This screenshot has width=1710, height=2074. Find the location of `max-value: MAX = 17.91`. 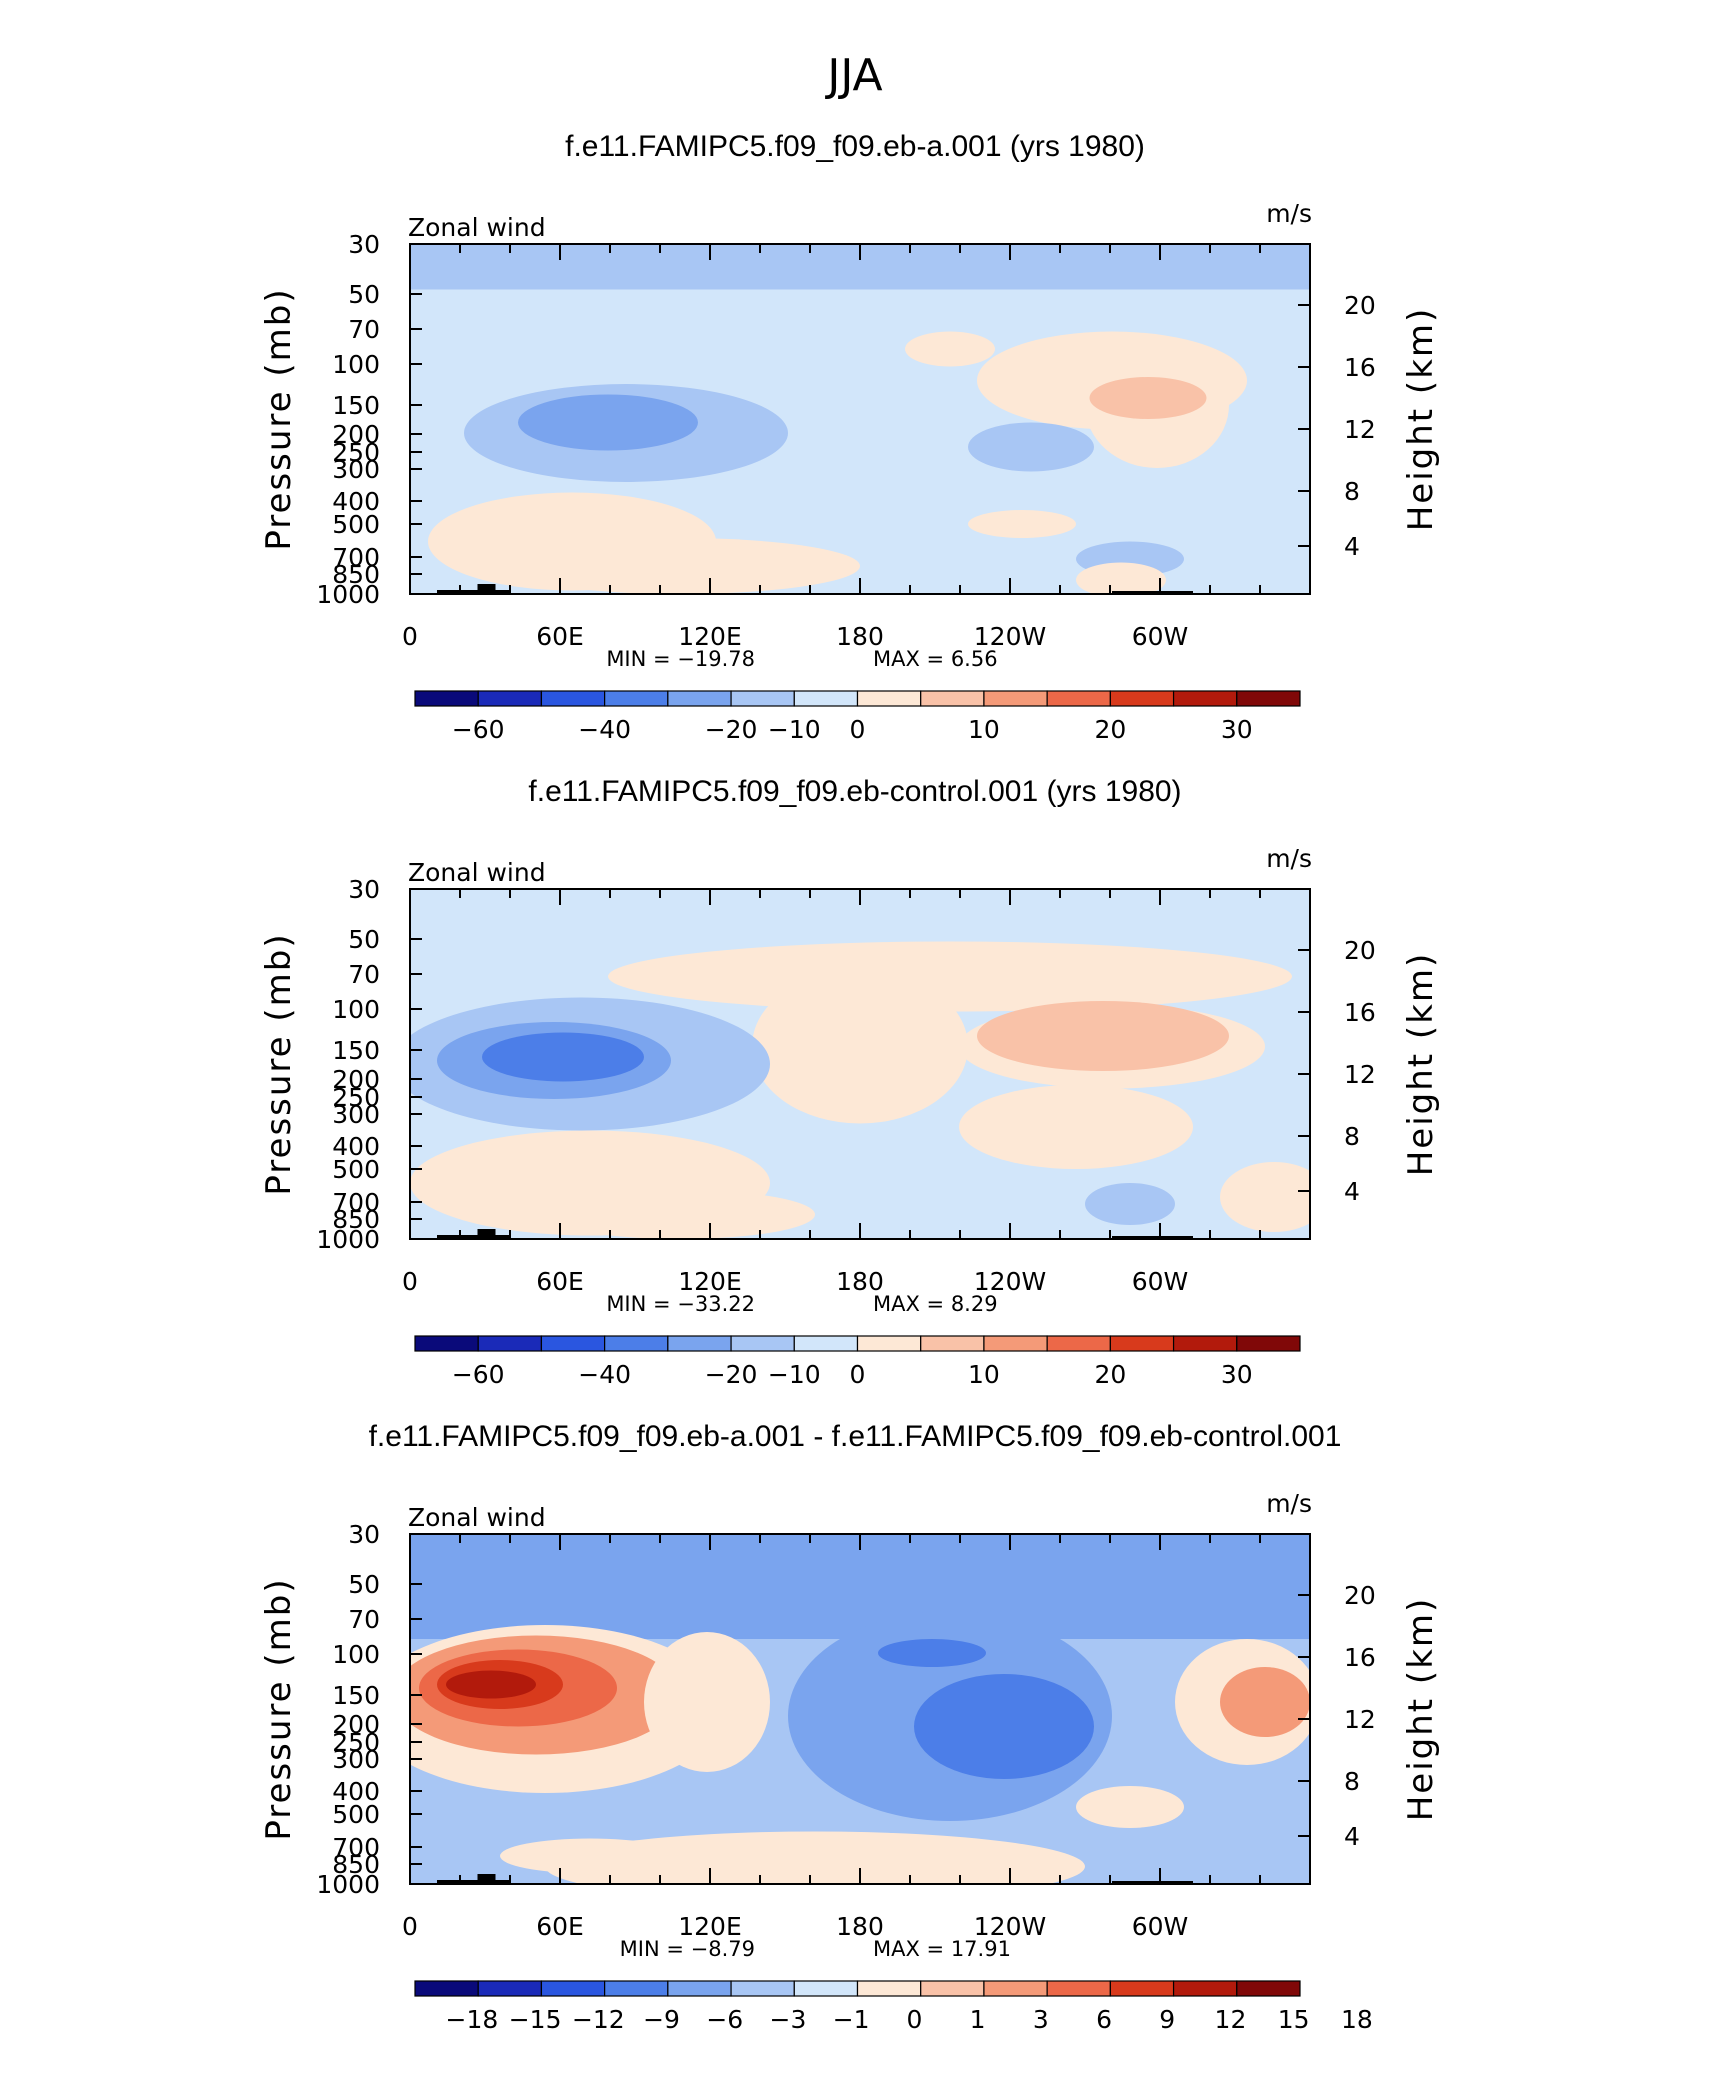

max-value: MAX = 17.91 is located at coordinates (942, 1949).